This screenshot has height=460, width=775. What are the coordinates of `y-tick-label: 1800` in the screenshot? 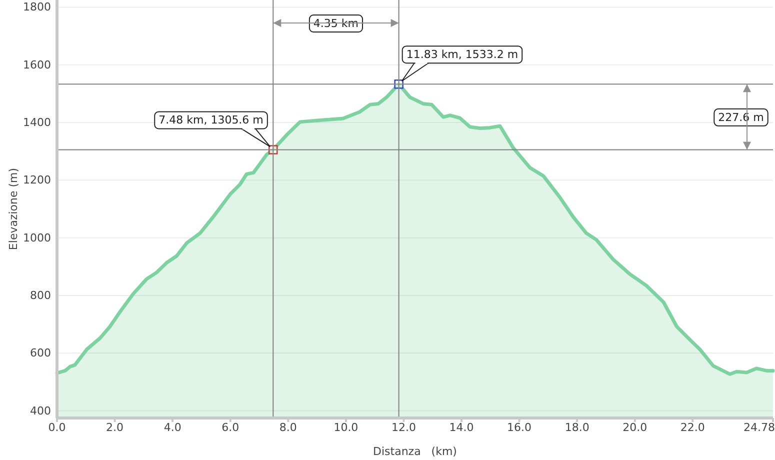 It's located at (37, 7).